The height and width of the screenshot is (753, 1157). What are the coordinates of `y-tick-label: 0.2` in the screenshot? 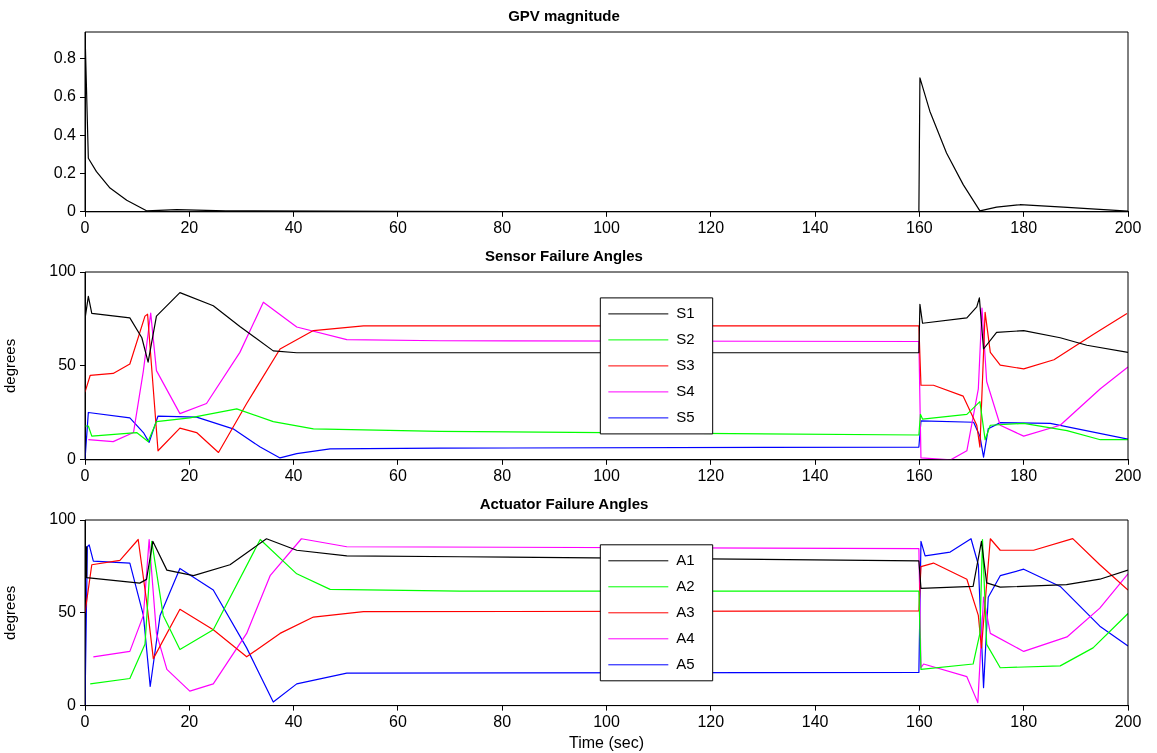 It's located at (65, 172).